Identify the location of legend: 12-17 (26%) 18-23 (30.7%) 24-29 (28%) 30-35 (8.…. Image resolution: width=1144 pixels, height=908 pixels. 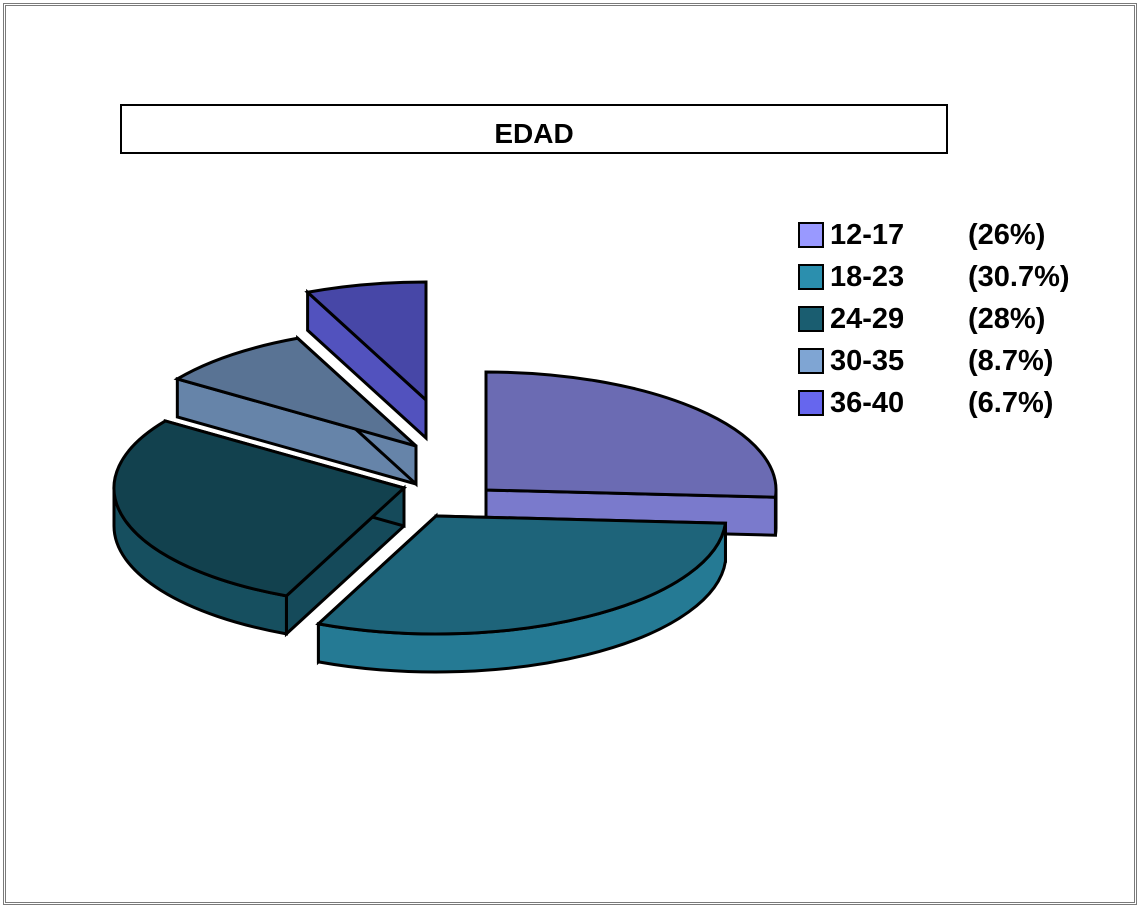
(934, 319).